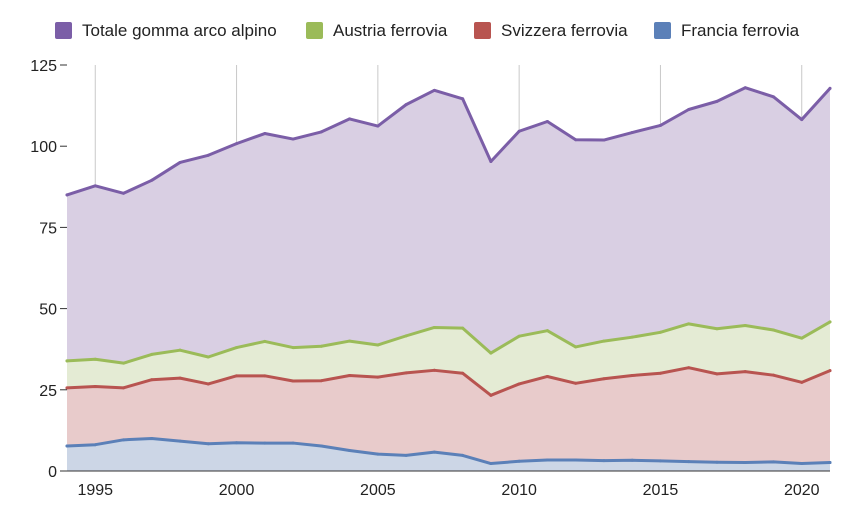 This screenshot has height=514, width=856. Describe the element at coordinates (265, 376) in the screenshot. I see `data-point-3-2001` at that location.